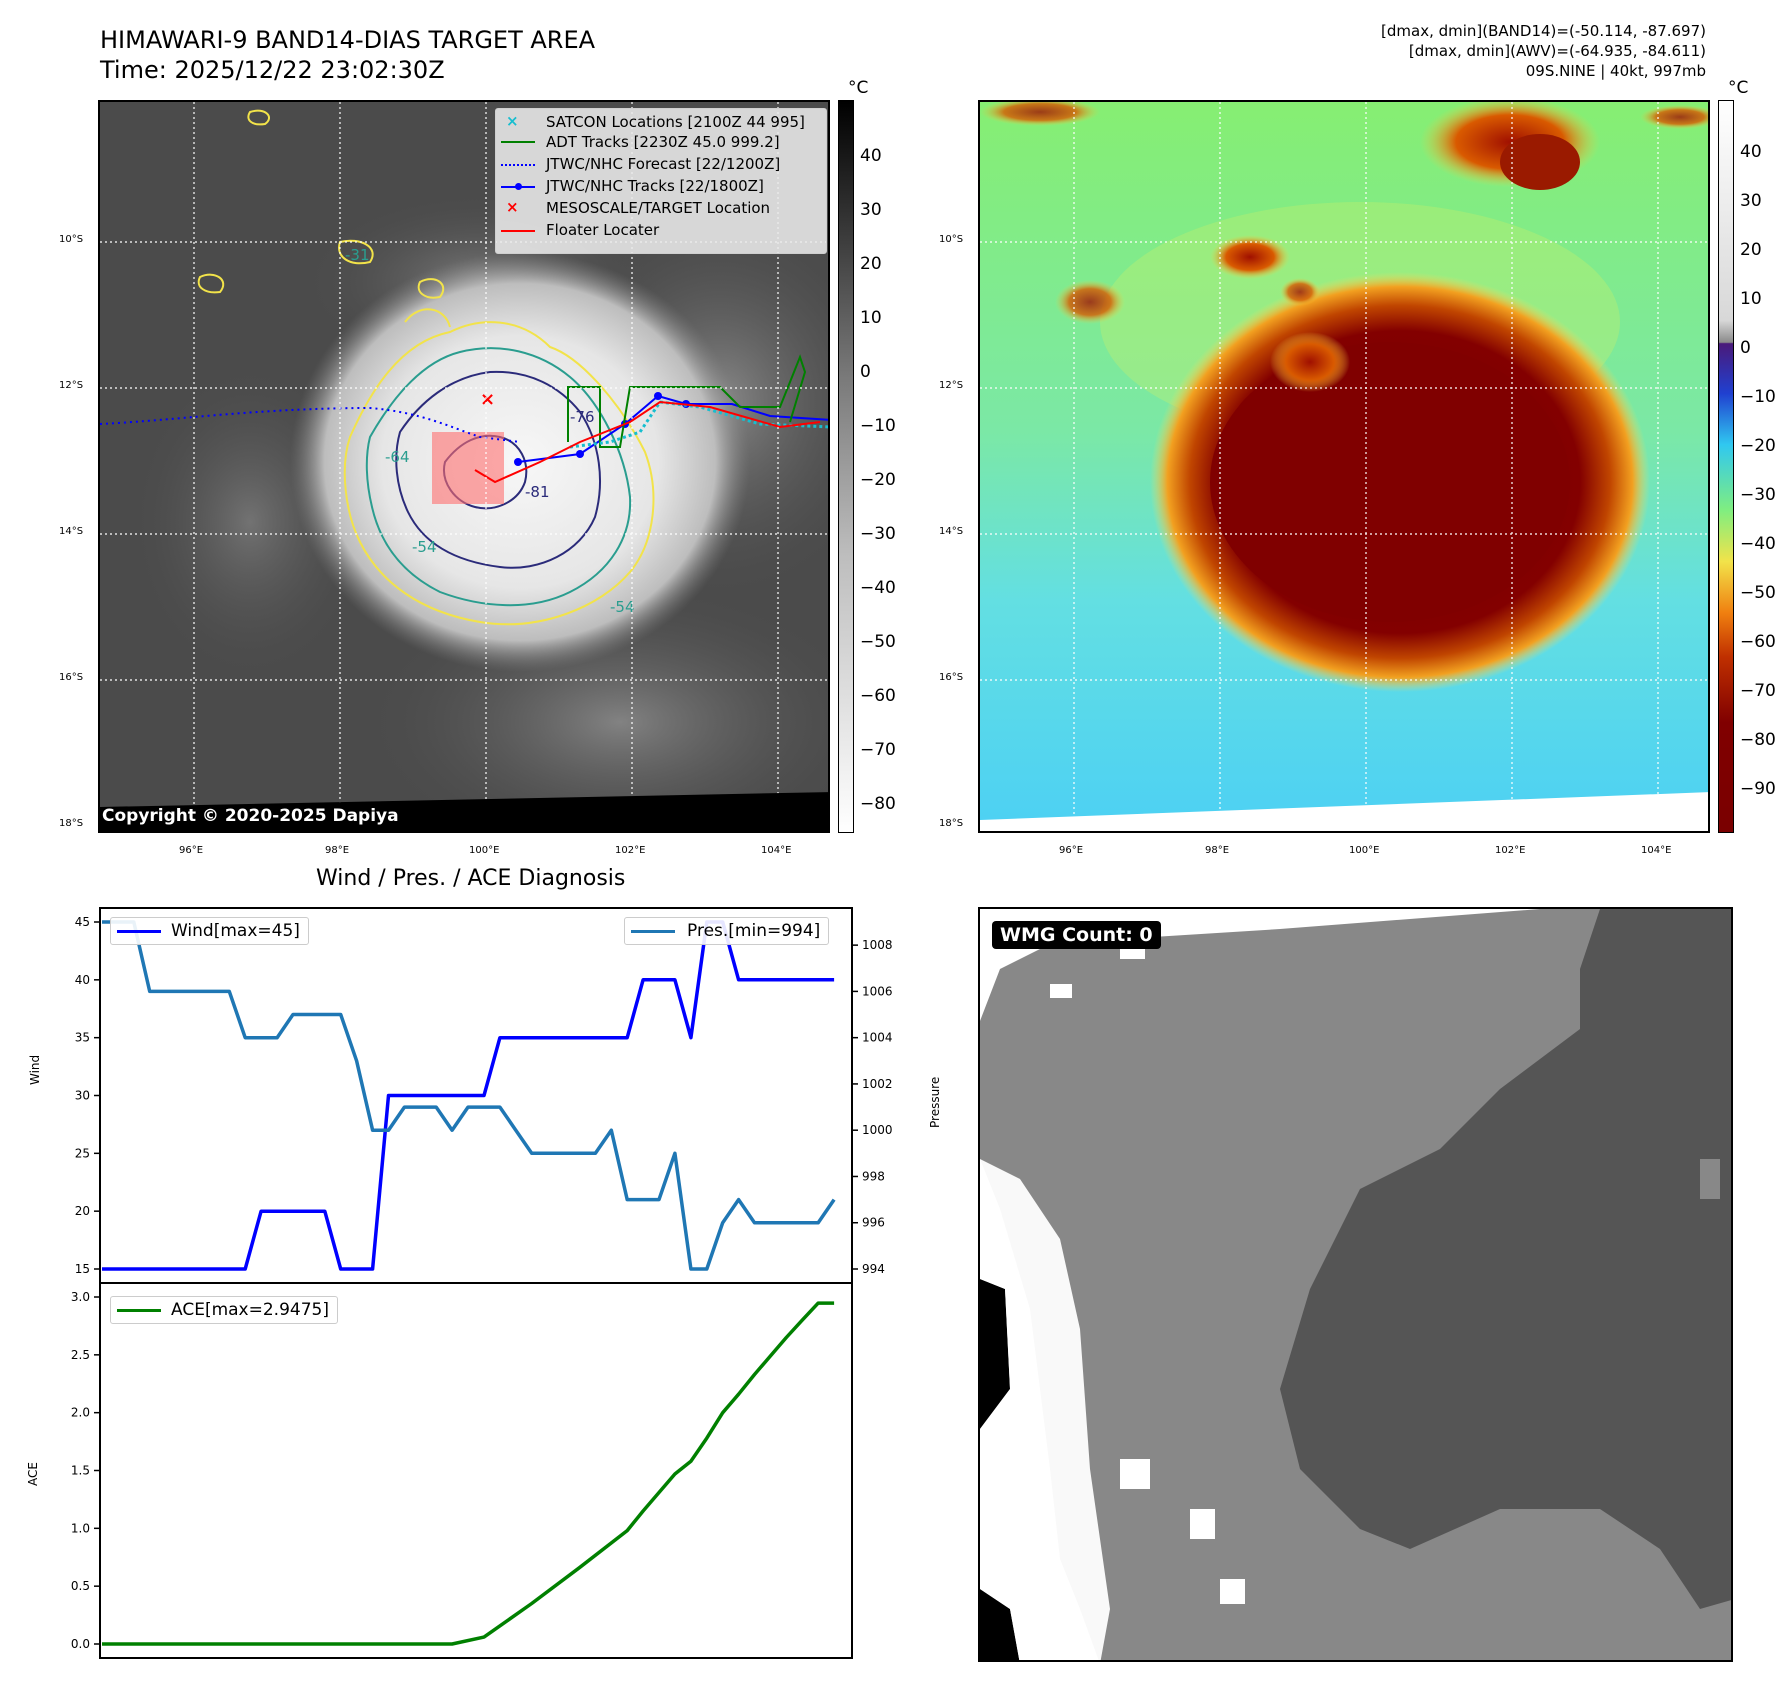 The height and width of the screenshot is (1690, 1792). What do you see at coordinates (603, 230) in the screenshot?
I see `legend-floater: Floater Locater` at bounding box center [603, 230].